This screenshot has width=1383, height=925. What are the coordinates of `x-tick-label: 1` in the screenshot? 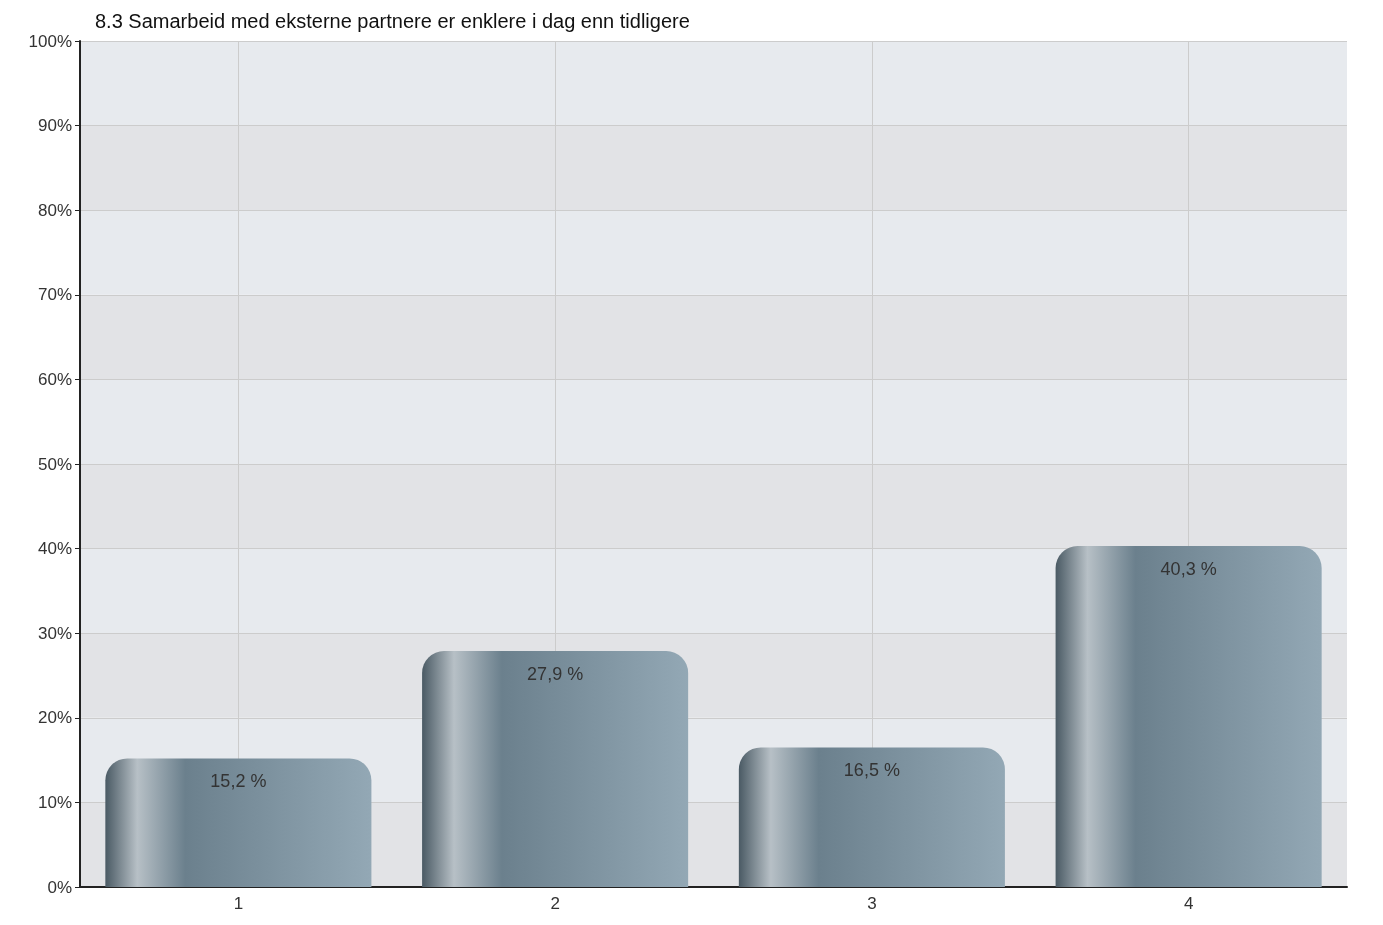 It's located at (238, 903).